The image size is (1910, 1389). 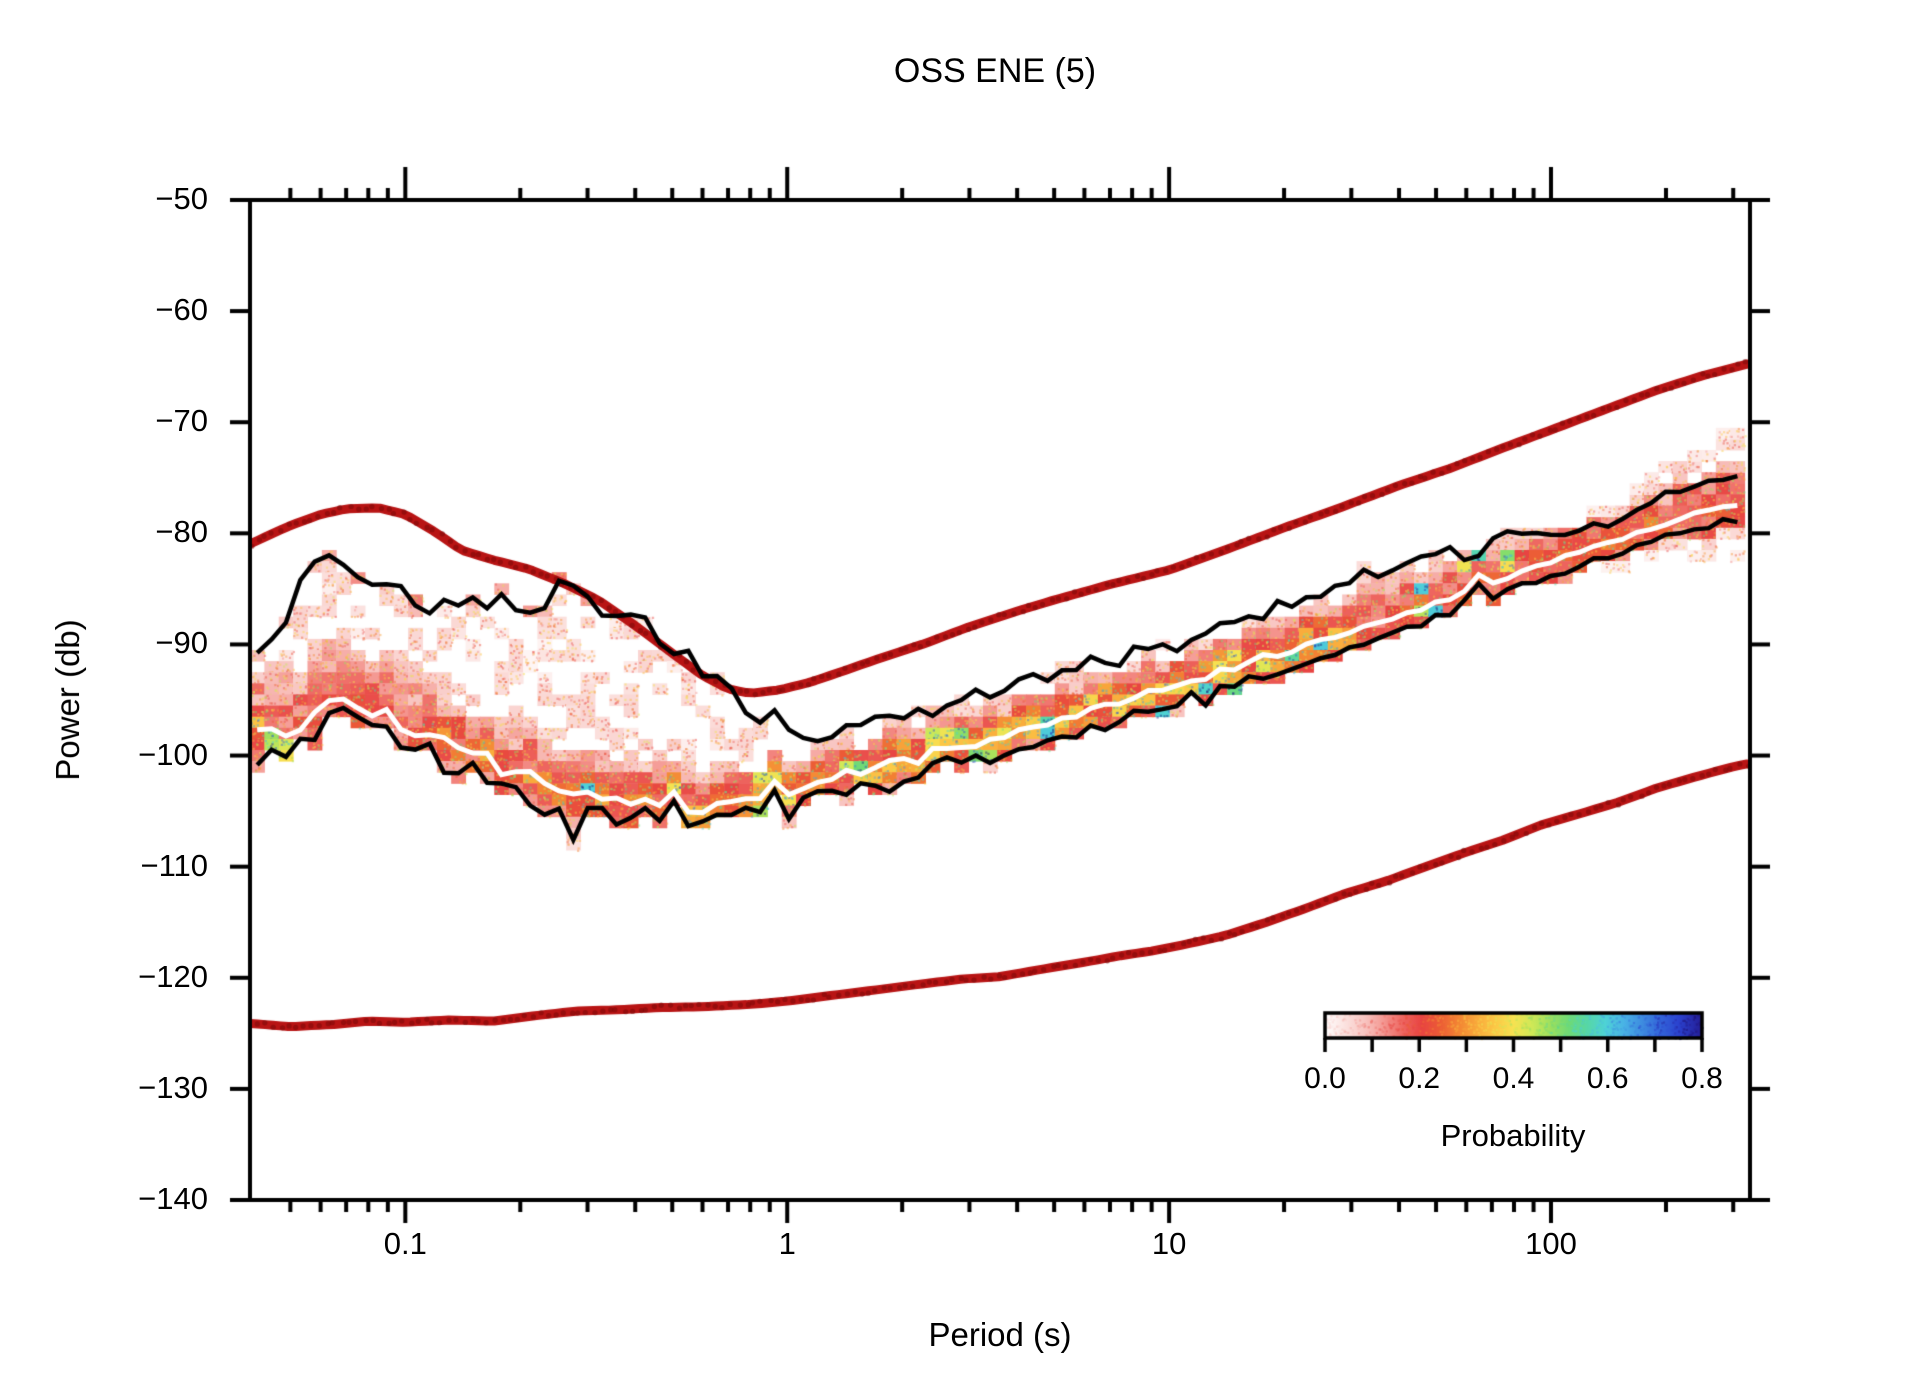 What do you see at coordinates (787, 1243) in the screenshot?
I see `x-tick-label: 1` at bounding box center [787, 1243].